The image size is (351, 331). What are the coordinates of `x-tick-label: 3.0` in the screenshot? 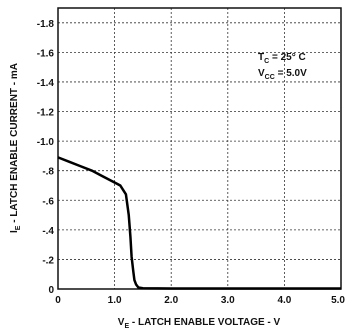 It's located at (228, 300).